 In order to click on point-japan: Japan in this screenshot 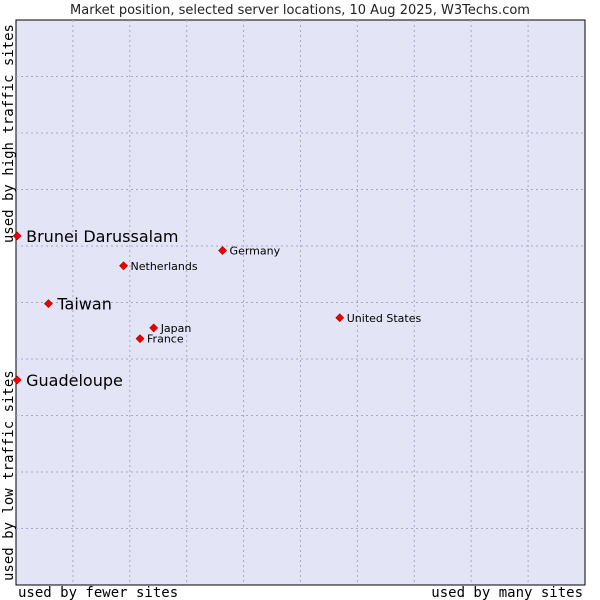, I will do `click(170, 328)`.